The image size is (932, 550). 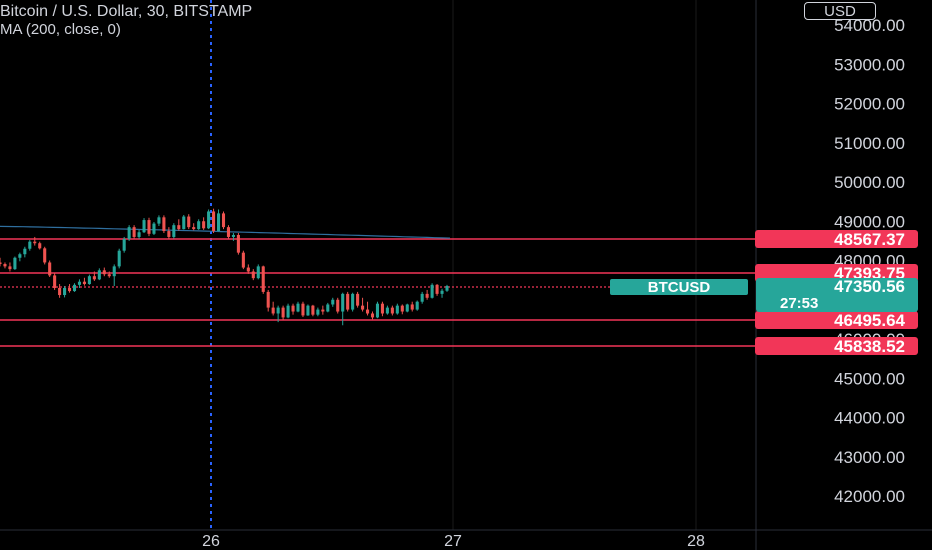 What do you see at coordinates (126, 11) in the screenshot?
I see `symbol-title: Bitcoin / U.S. Dollar, 30, BITSTAMP` at bounding box center [126, 11].